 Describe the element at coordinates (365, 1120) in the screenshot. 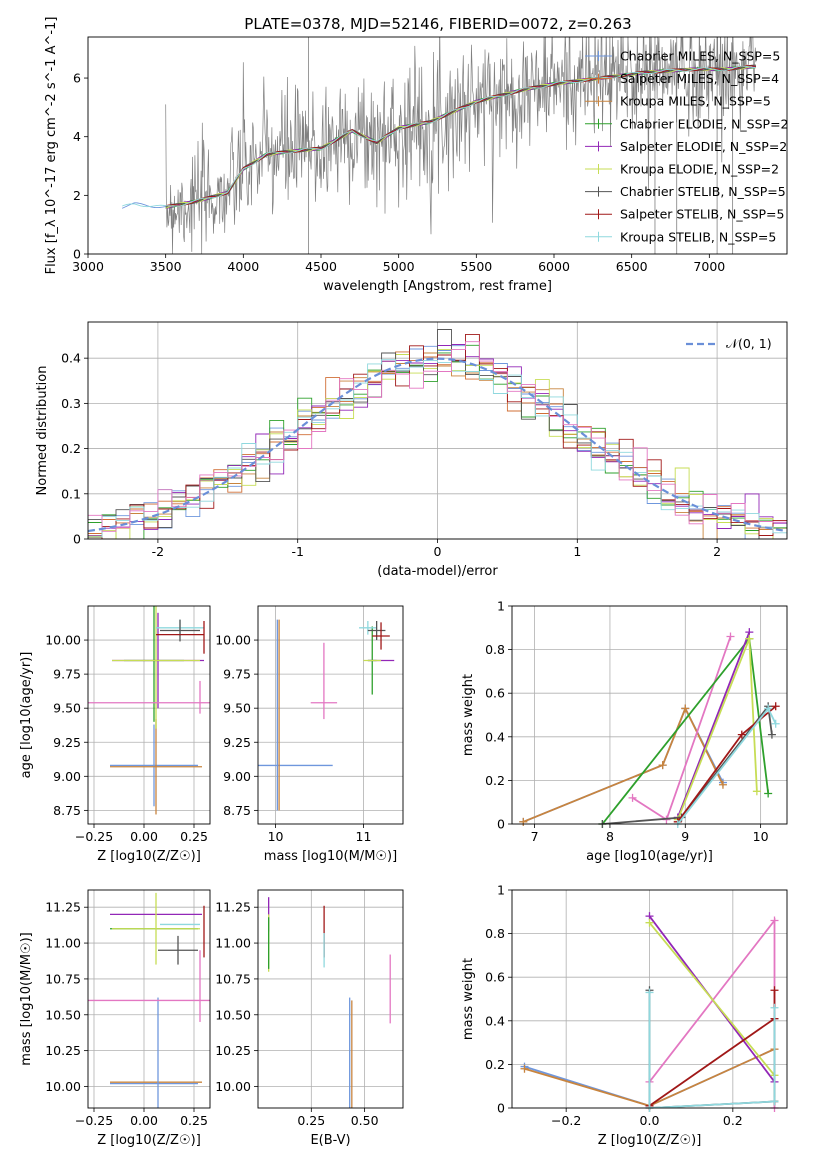

I see `x-tick-label: 0.50` at that location.